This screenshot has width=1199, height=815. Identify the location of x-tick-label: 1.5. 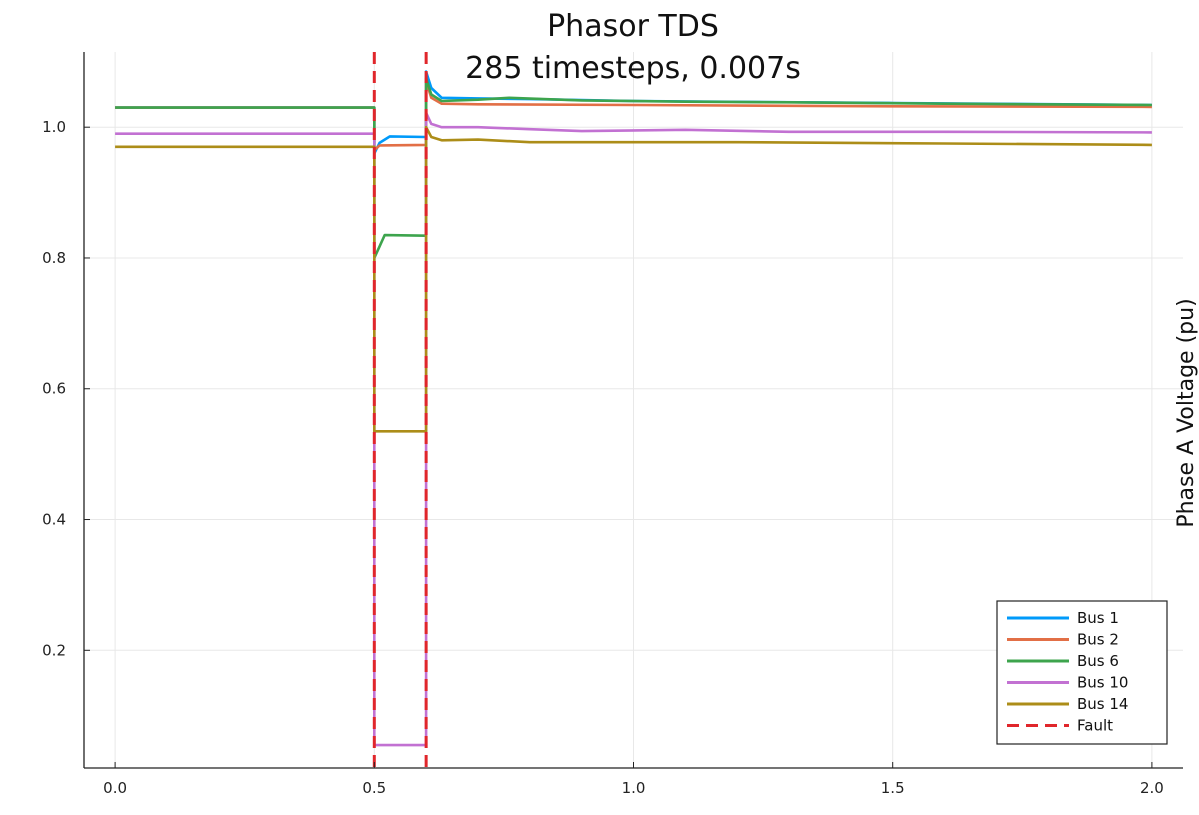
(893, 788).